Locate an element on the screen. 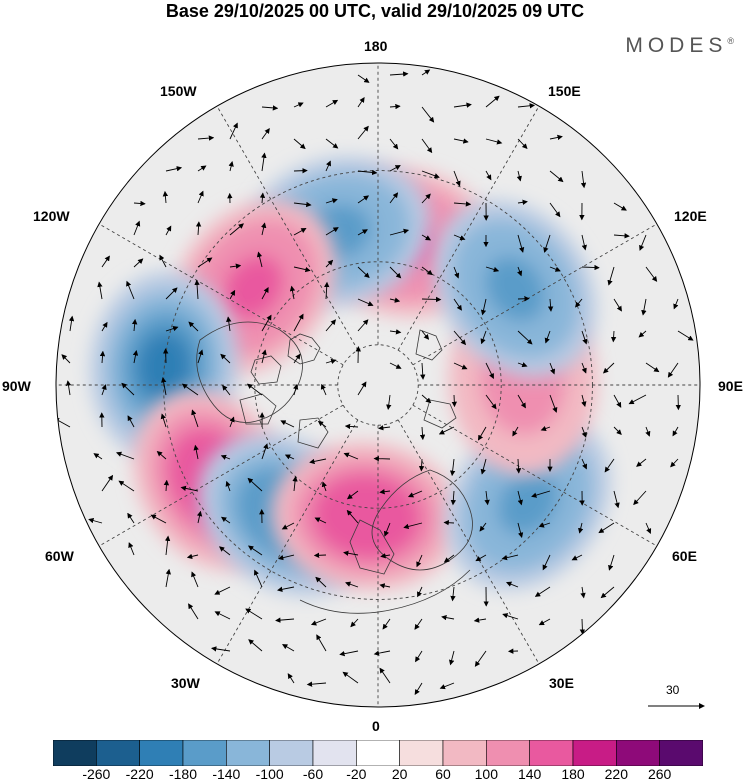  colorbar is located at coordinates (378, 753).